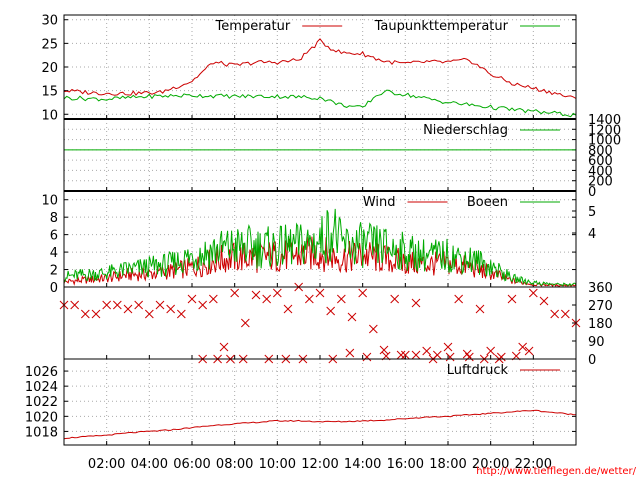 This screenshot has height=480, width=640. I want to click on wind-ytick-label: 2, so click(54, 271).